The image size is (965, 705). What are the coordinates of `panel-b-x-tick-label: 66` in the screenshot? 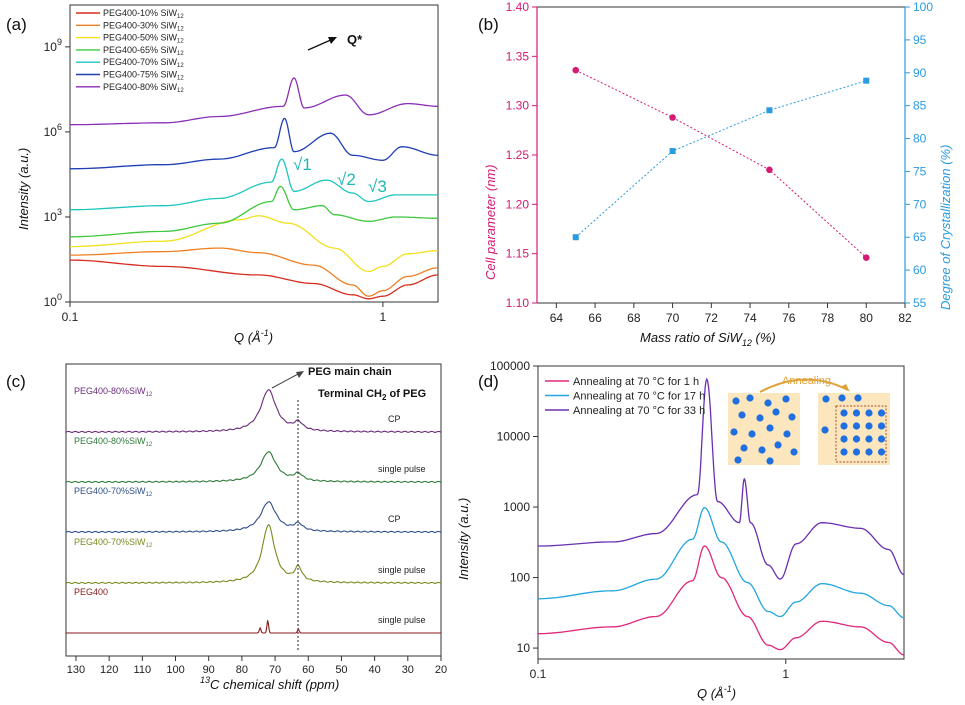 It's located at (595, 318).